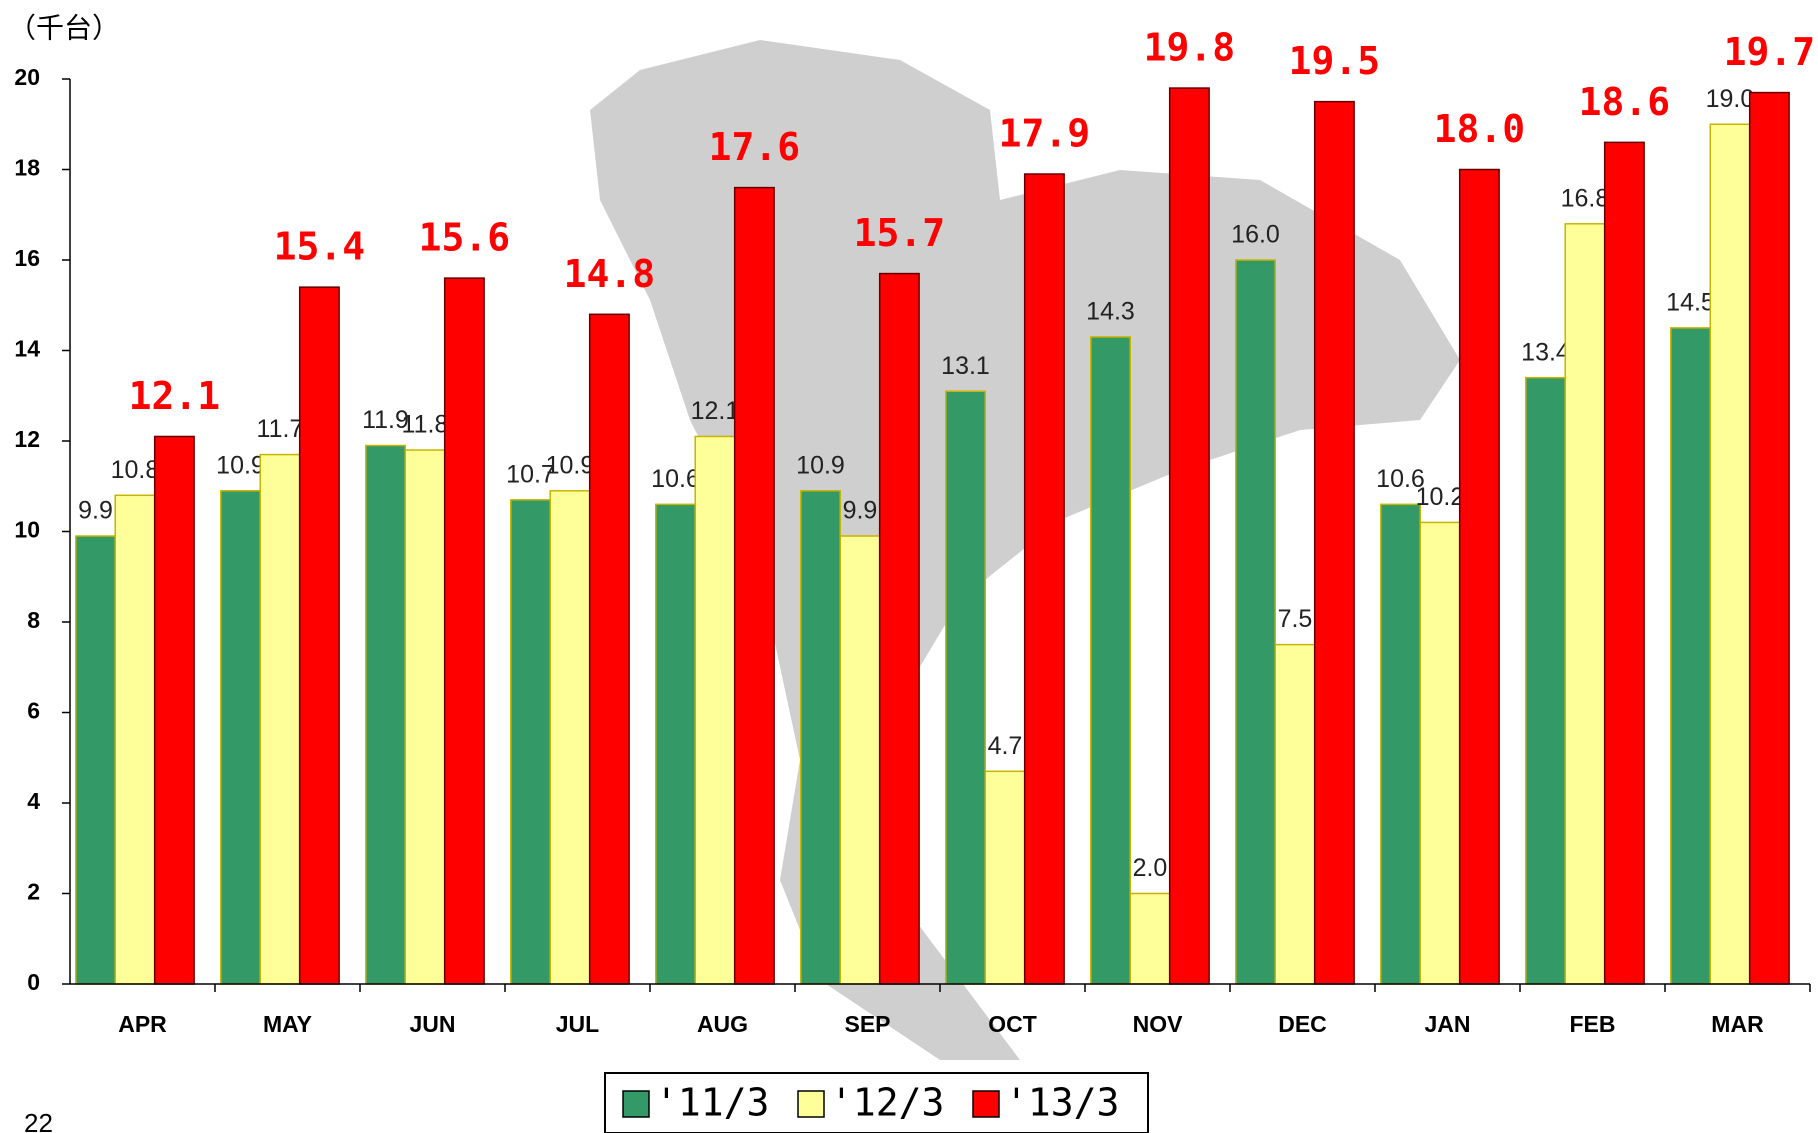 This screenshot has height=1133, width=1818. I want to click on value-label: 15.4, so click(320, 247).